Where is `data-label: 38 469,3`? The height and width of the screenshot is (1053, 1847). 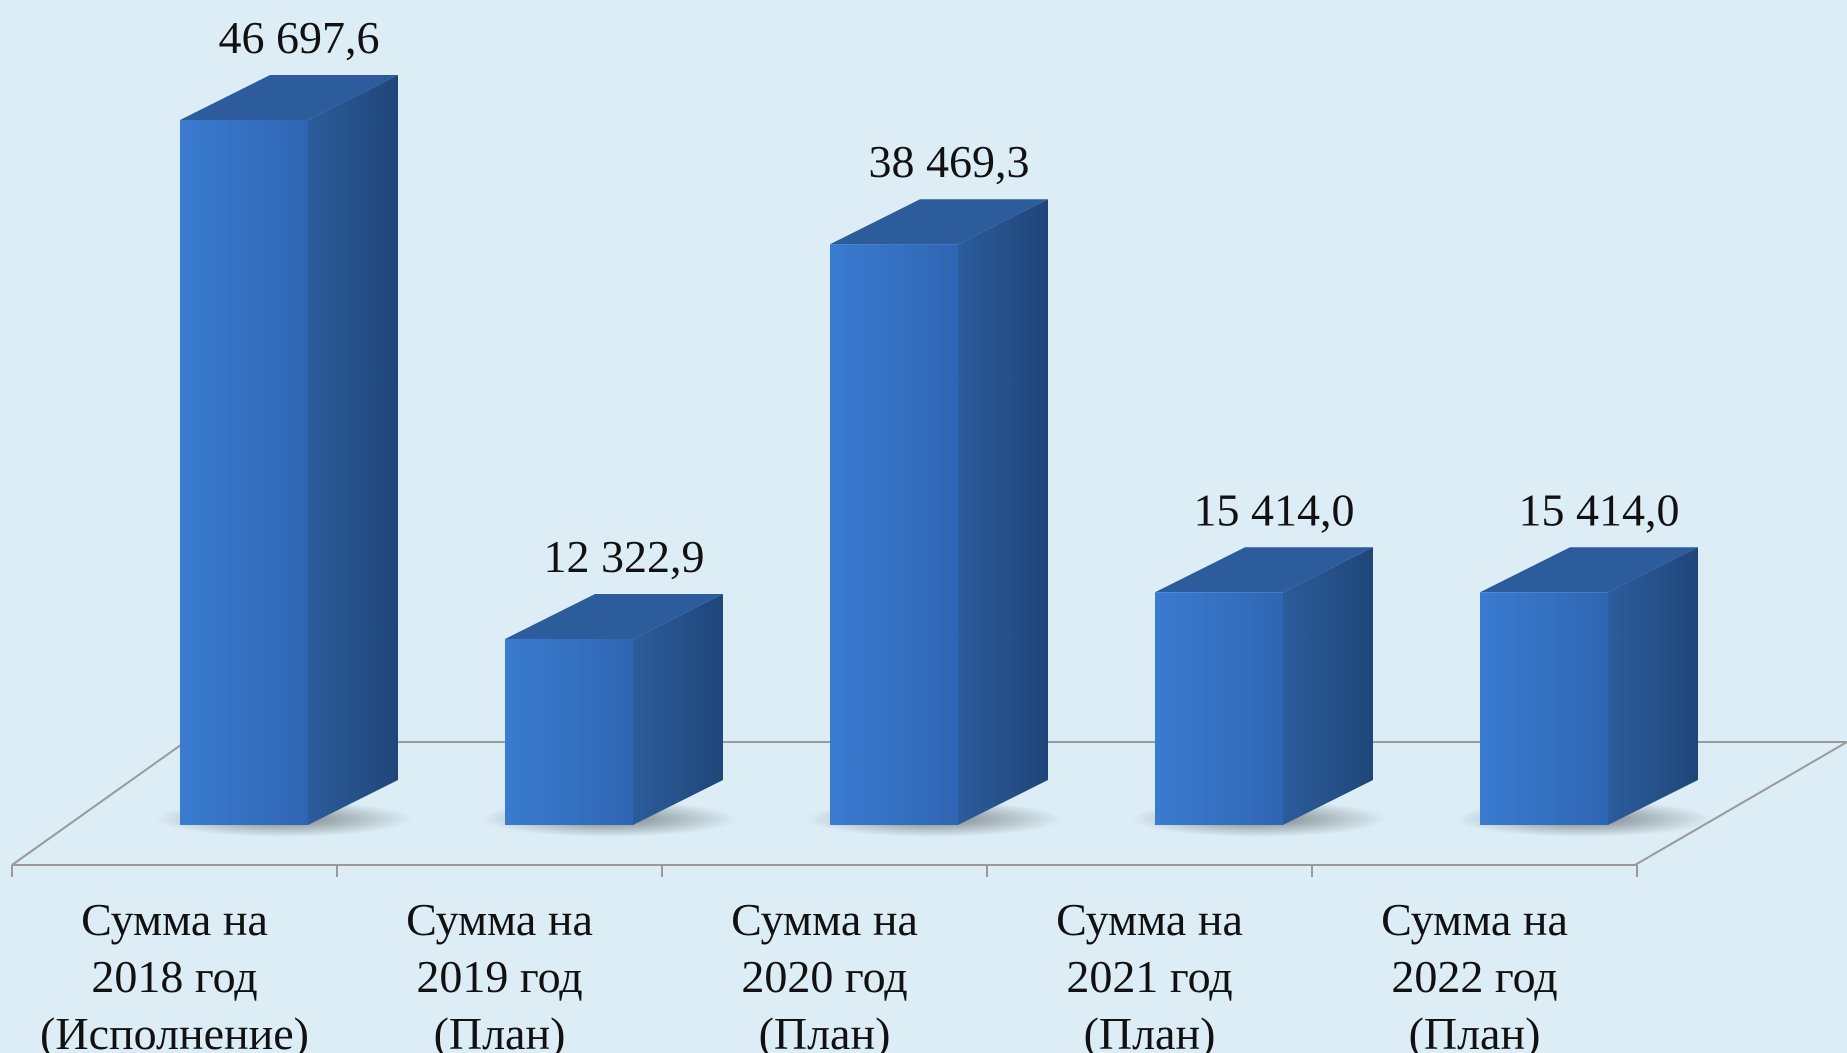 data-label: 38 469,3 is located at coordinates (949, 161).